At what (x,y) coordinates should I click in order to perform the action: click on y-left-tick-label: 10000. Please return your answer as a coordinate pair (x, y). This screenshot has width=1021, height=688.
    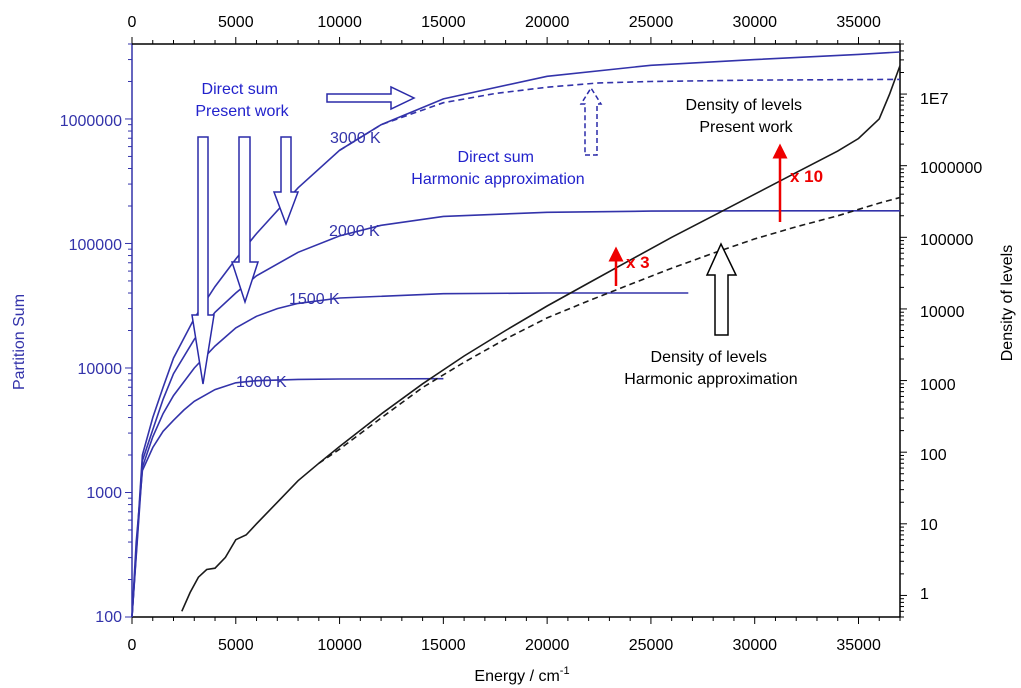
    Looking at the image, I should click on (100, 369).